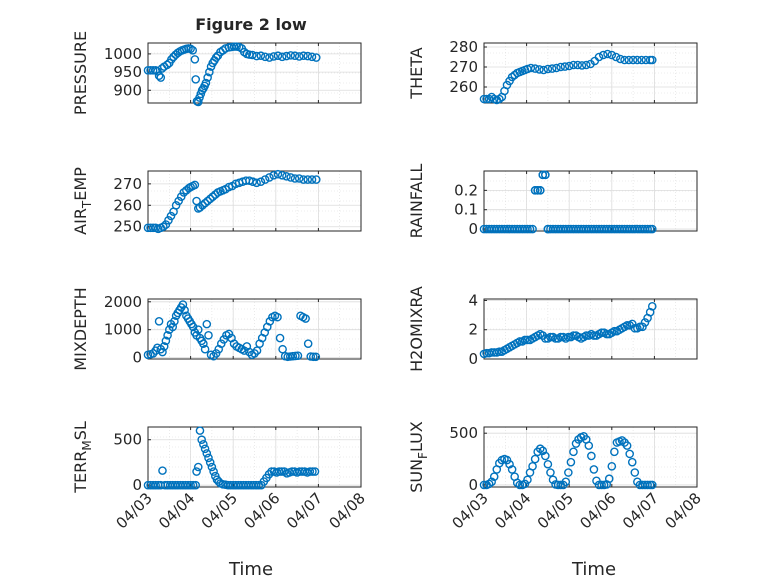 Image resolution: width=778 pixels, height=583 pixels. I want to click on mixdepth-y-tick-label: 0, so click(137, 358).